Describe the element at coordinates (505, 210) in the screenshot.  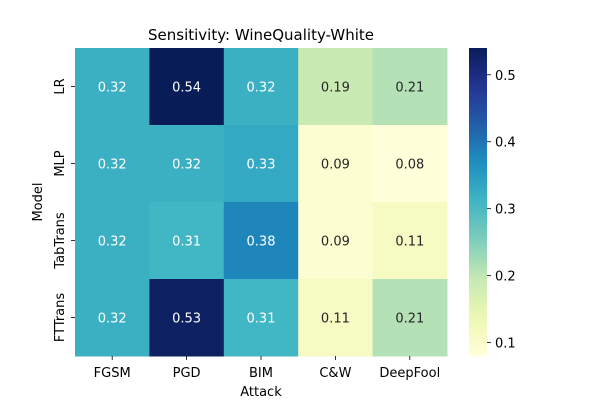
I see `colorbar-tick-label: 0.3` at that location.